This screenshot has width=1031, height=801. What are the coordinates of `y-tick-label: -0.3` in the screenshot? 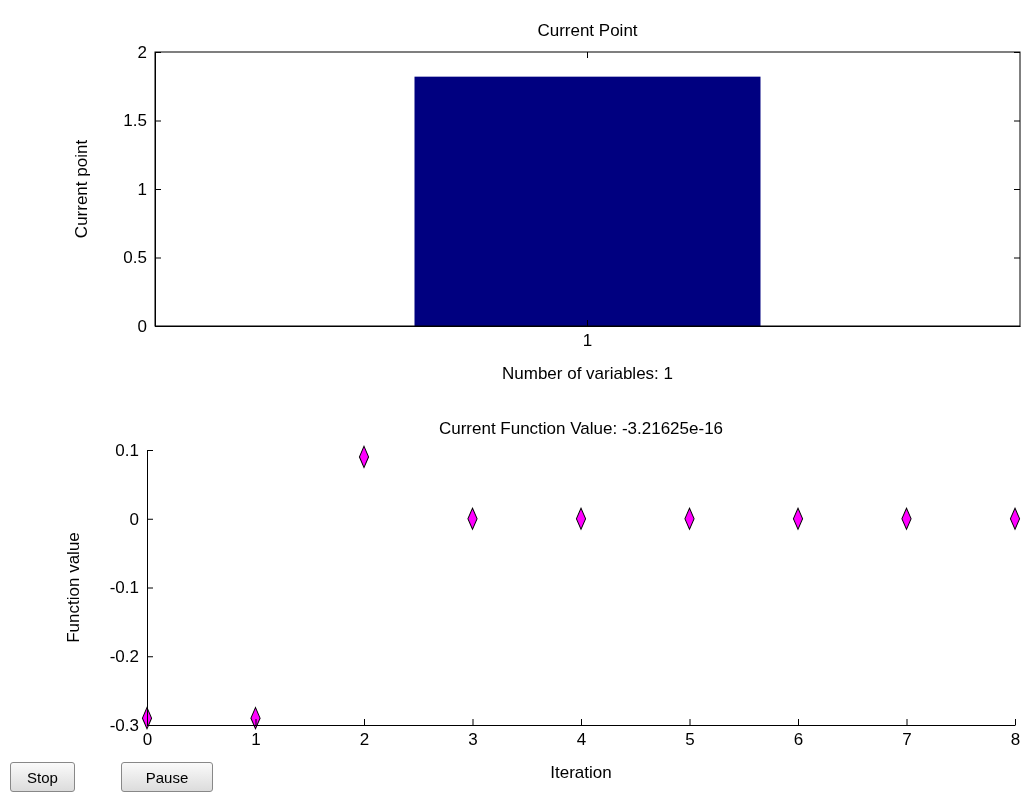 It's located at (124, 725).